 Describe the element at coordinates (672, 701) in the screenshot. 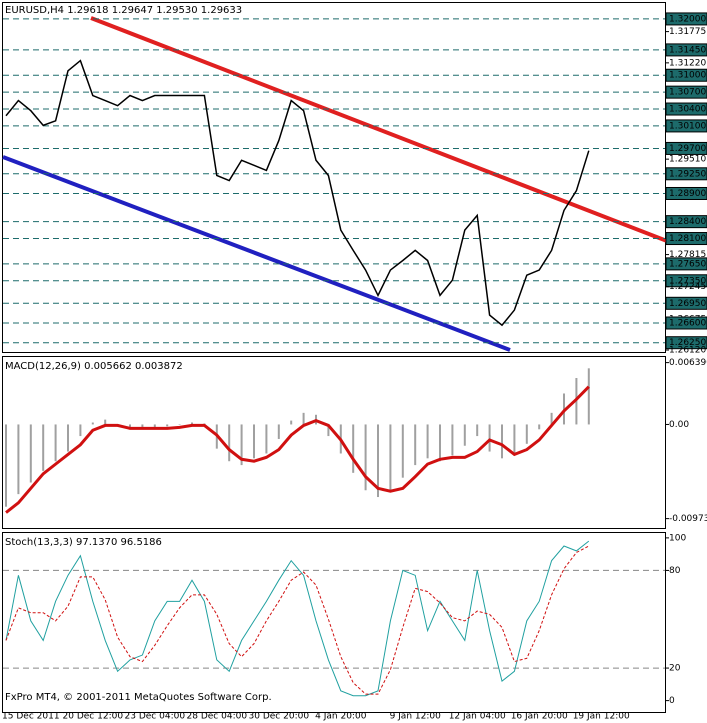

I see `y-tick-label: 0` at that location.